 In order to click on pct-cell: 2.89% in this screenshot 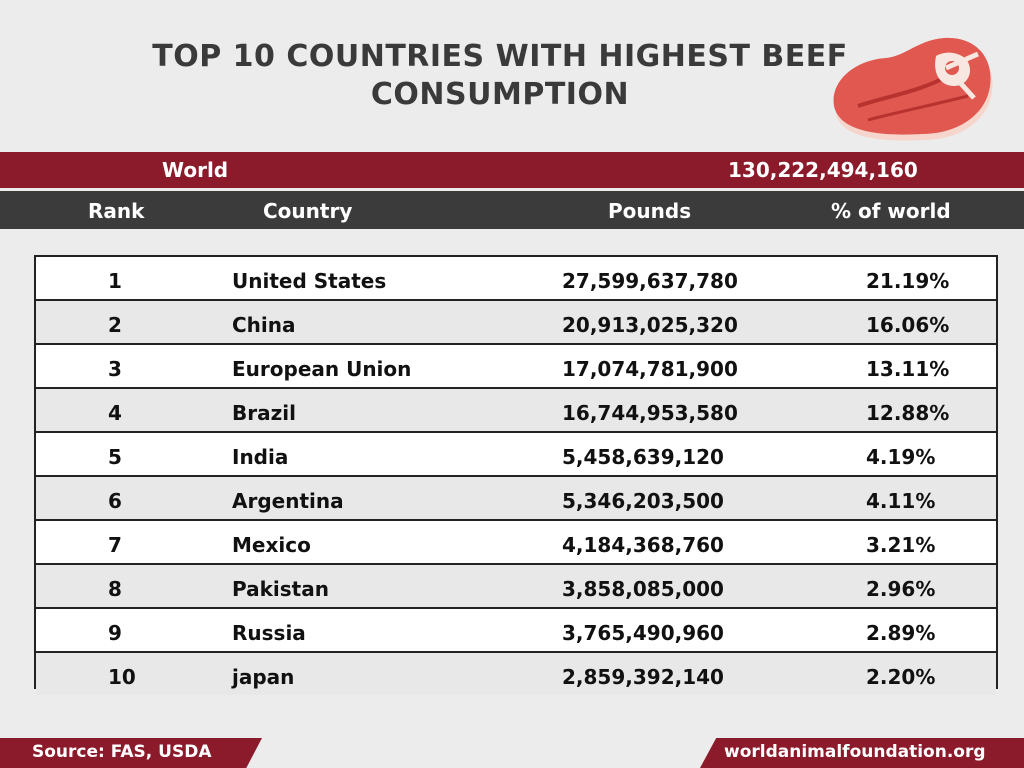, I will do `click(901, 633)`.